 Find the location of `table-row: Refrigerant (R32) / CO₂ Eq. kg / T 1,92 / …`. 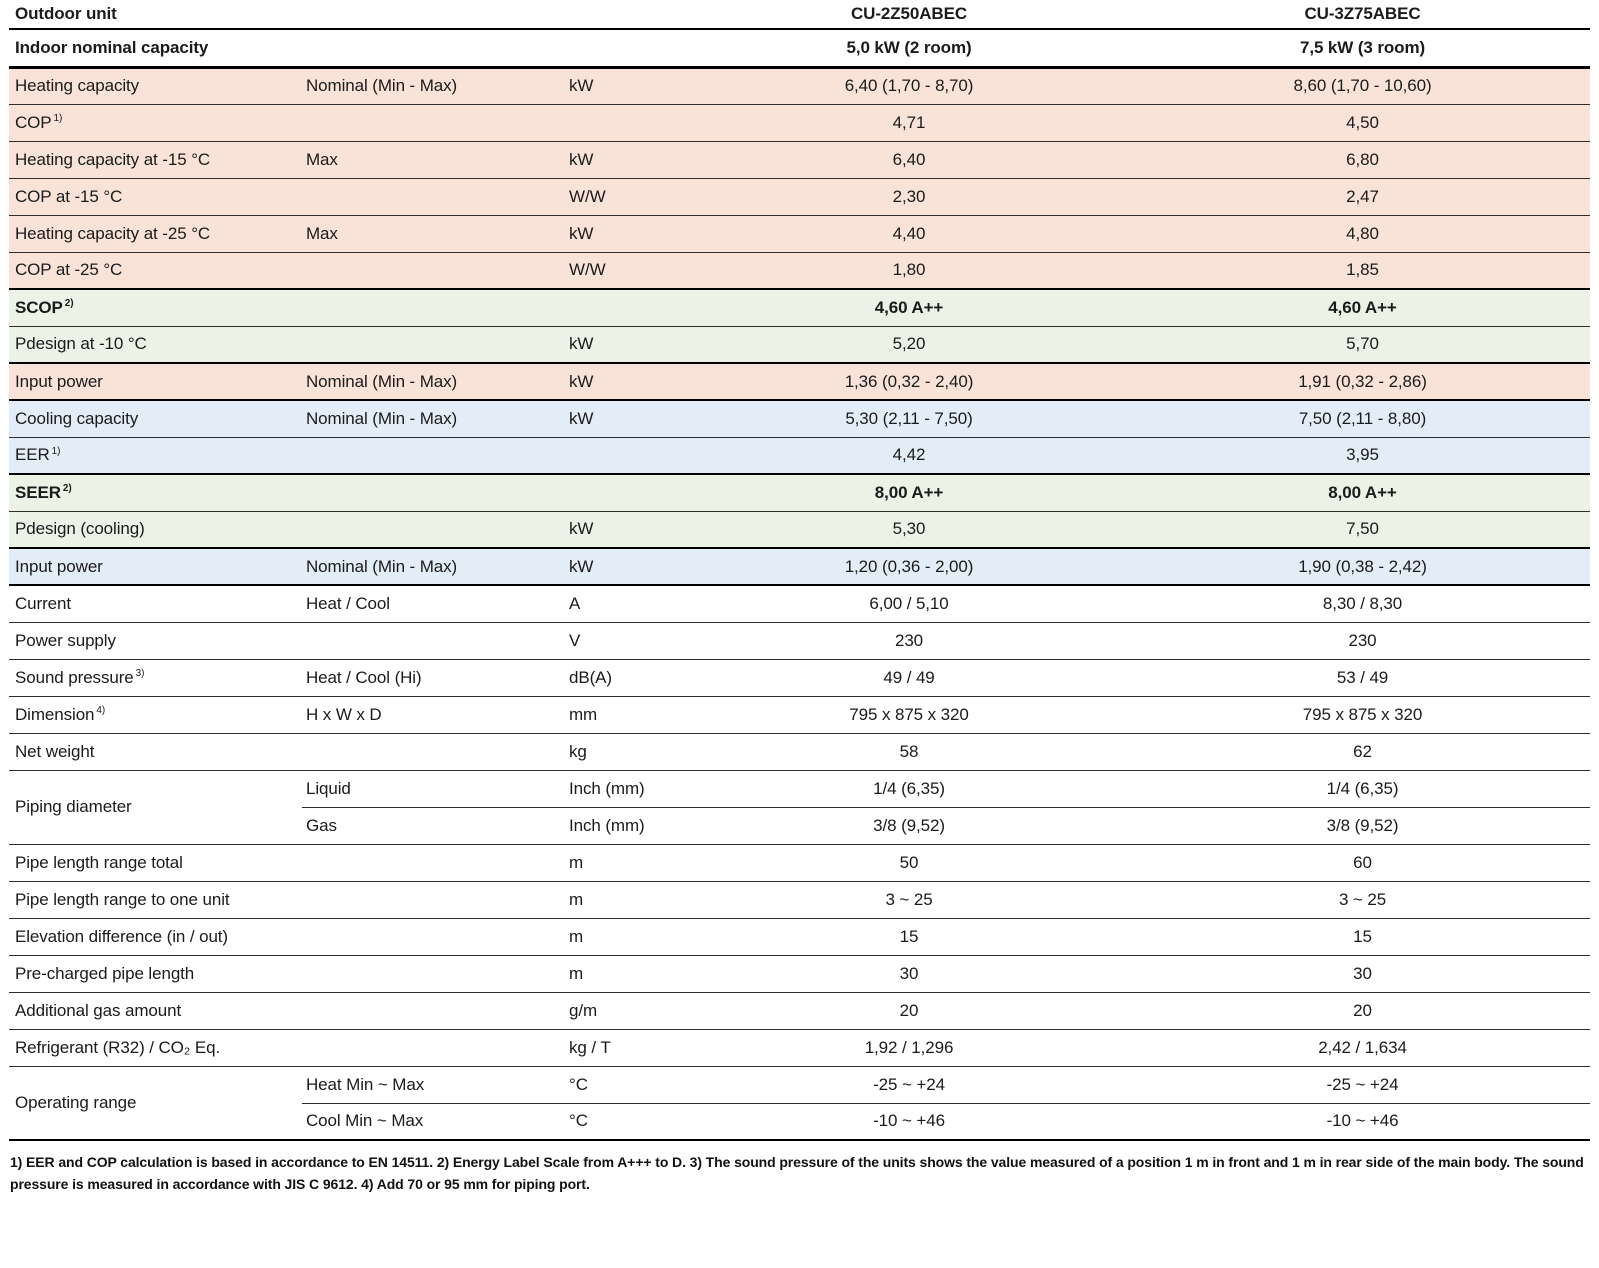

table-row: Refrigerant (R32) / CO₂ Eq. kg / T 1,92 / … is located at coordinates (800, 1047).